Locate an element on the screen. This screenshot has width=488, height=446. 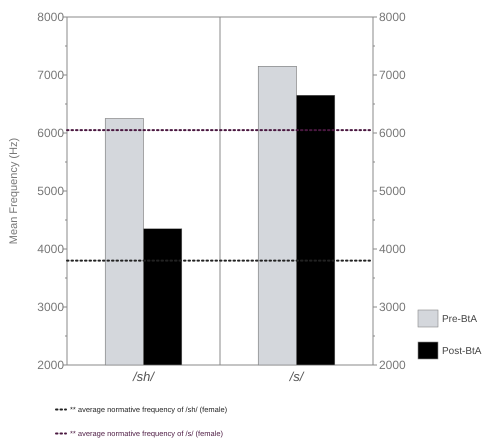
y2-tick-label: 2000 is located at coordinates (392, 365).